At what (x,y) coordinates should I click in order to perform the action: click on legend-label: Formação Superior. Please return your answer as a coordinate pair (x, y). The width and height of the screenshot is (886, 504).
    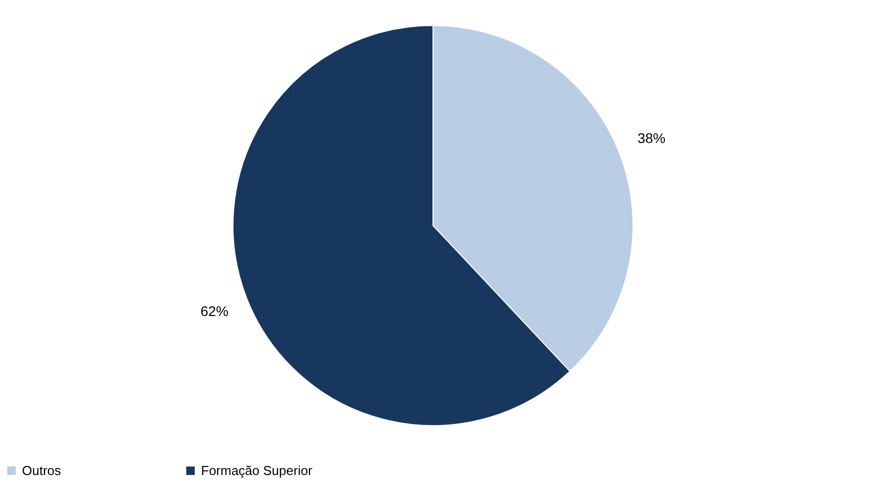
    Looking at the image, I should click on (257, 470).